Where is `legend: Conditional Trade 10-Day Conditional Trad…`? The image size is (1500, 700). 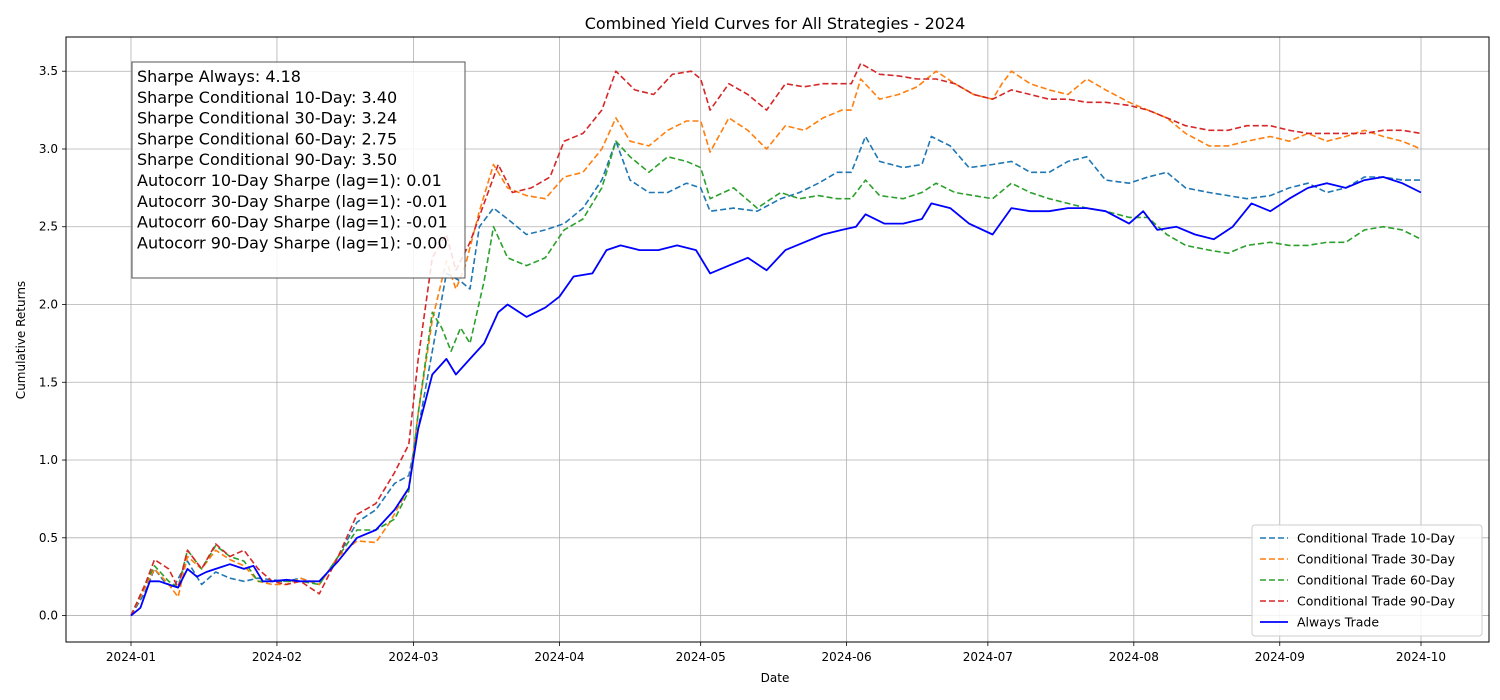
legend: Conditional Trade 10-Day Conditional Trad… is located at coordinates (1367, 580).